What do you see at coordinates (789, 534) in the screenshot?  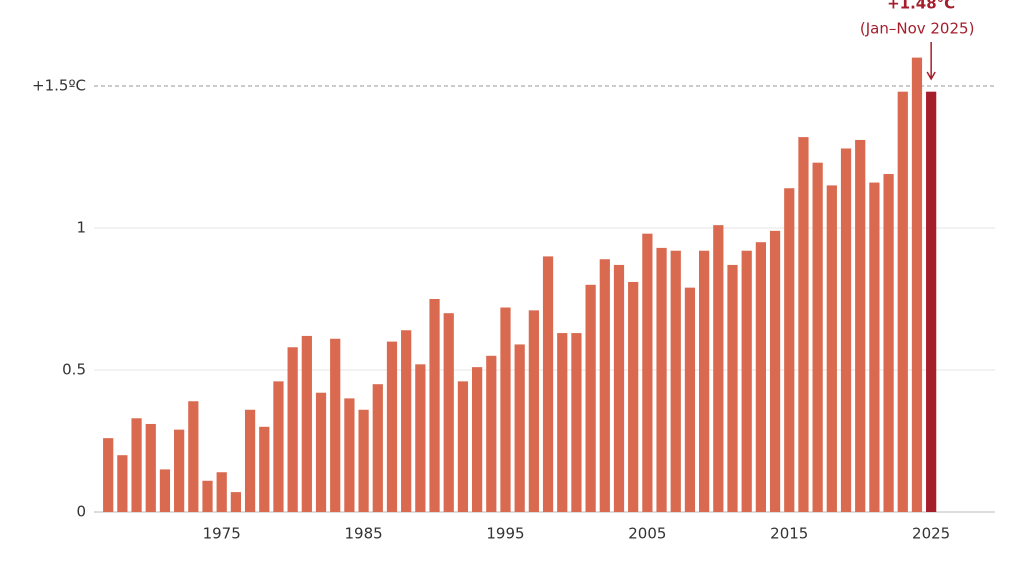 I see `x-tick-label: 2015` at bounding box center [789, 534].